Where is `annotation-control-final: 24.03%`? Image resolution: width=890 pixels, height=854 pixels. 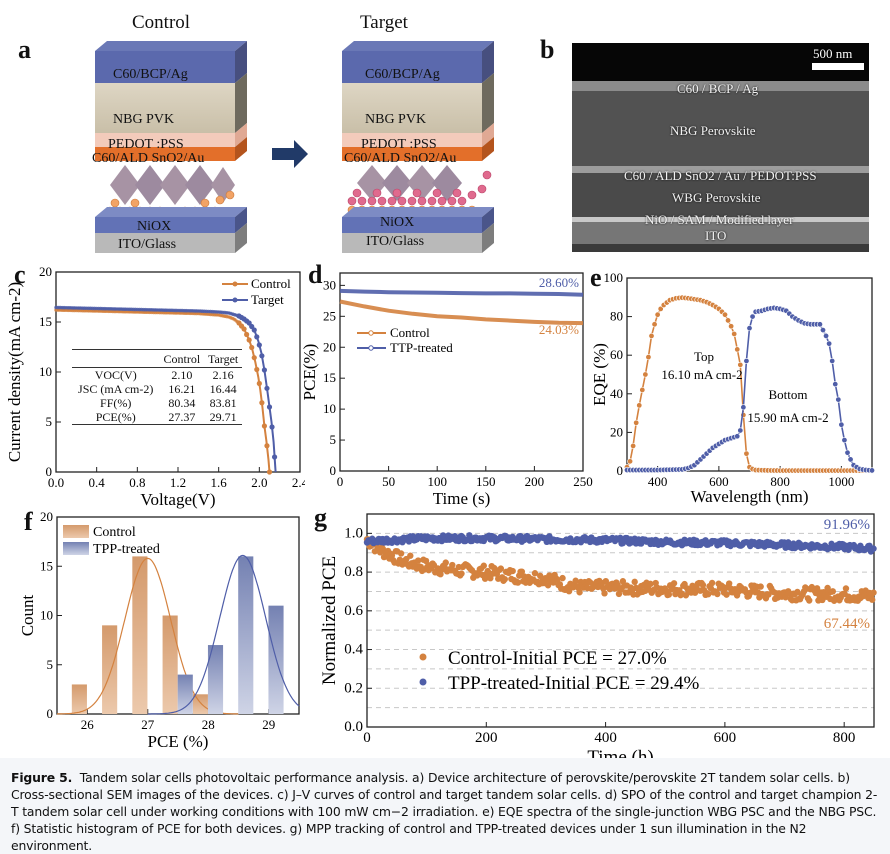
annotation-control-final: 24.03% is located at coordinates (559, 329).